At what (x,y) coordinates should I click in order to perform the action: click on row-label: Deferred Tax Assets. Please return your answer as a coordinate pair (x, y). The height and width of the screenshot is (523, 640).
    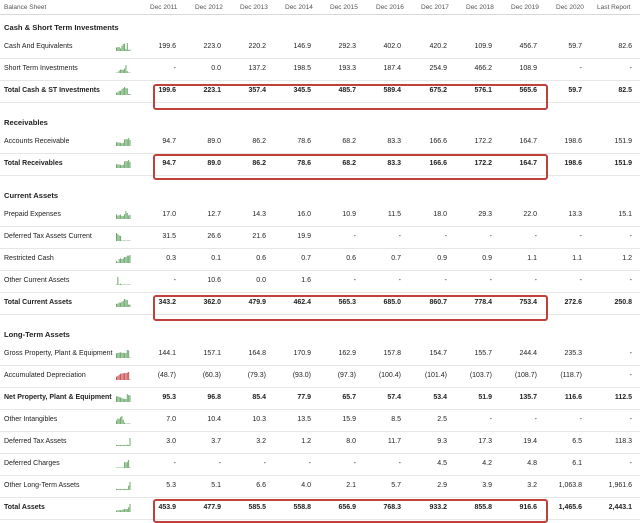
    Looking at the image, I should click on (35, 441).